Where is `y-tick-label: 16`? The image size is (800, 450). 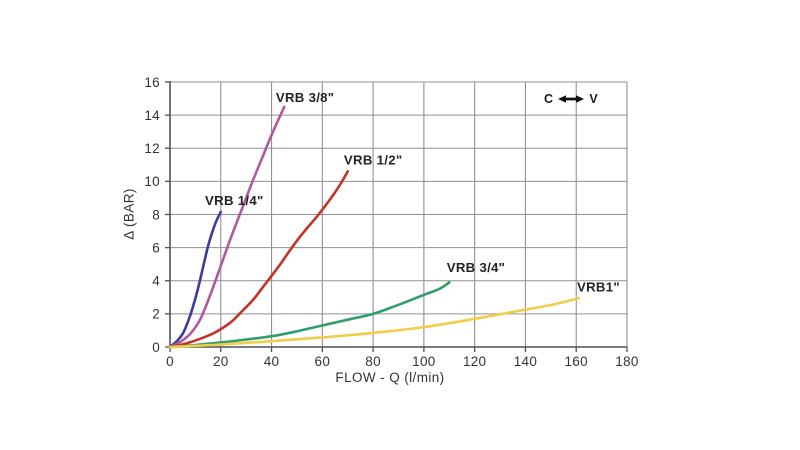
y-tick-label: 16 is located at coordinates (152, 82).